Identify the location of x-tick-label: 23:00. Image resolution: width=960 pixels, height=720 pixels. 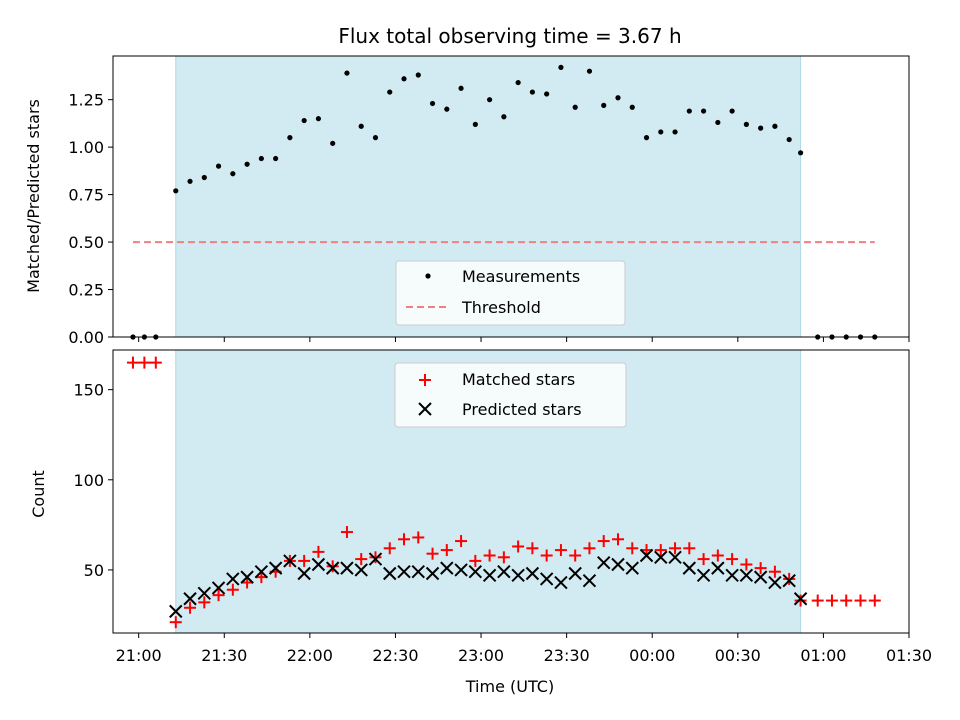
(481, 655).